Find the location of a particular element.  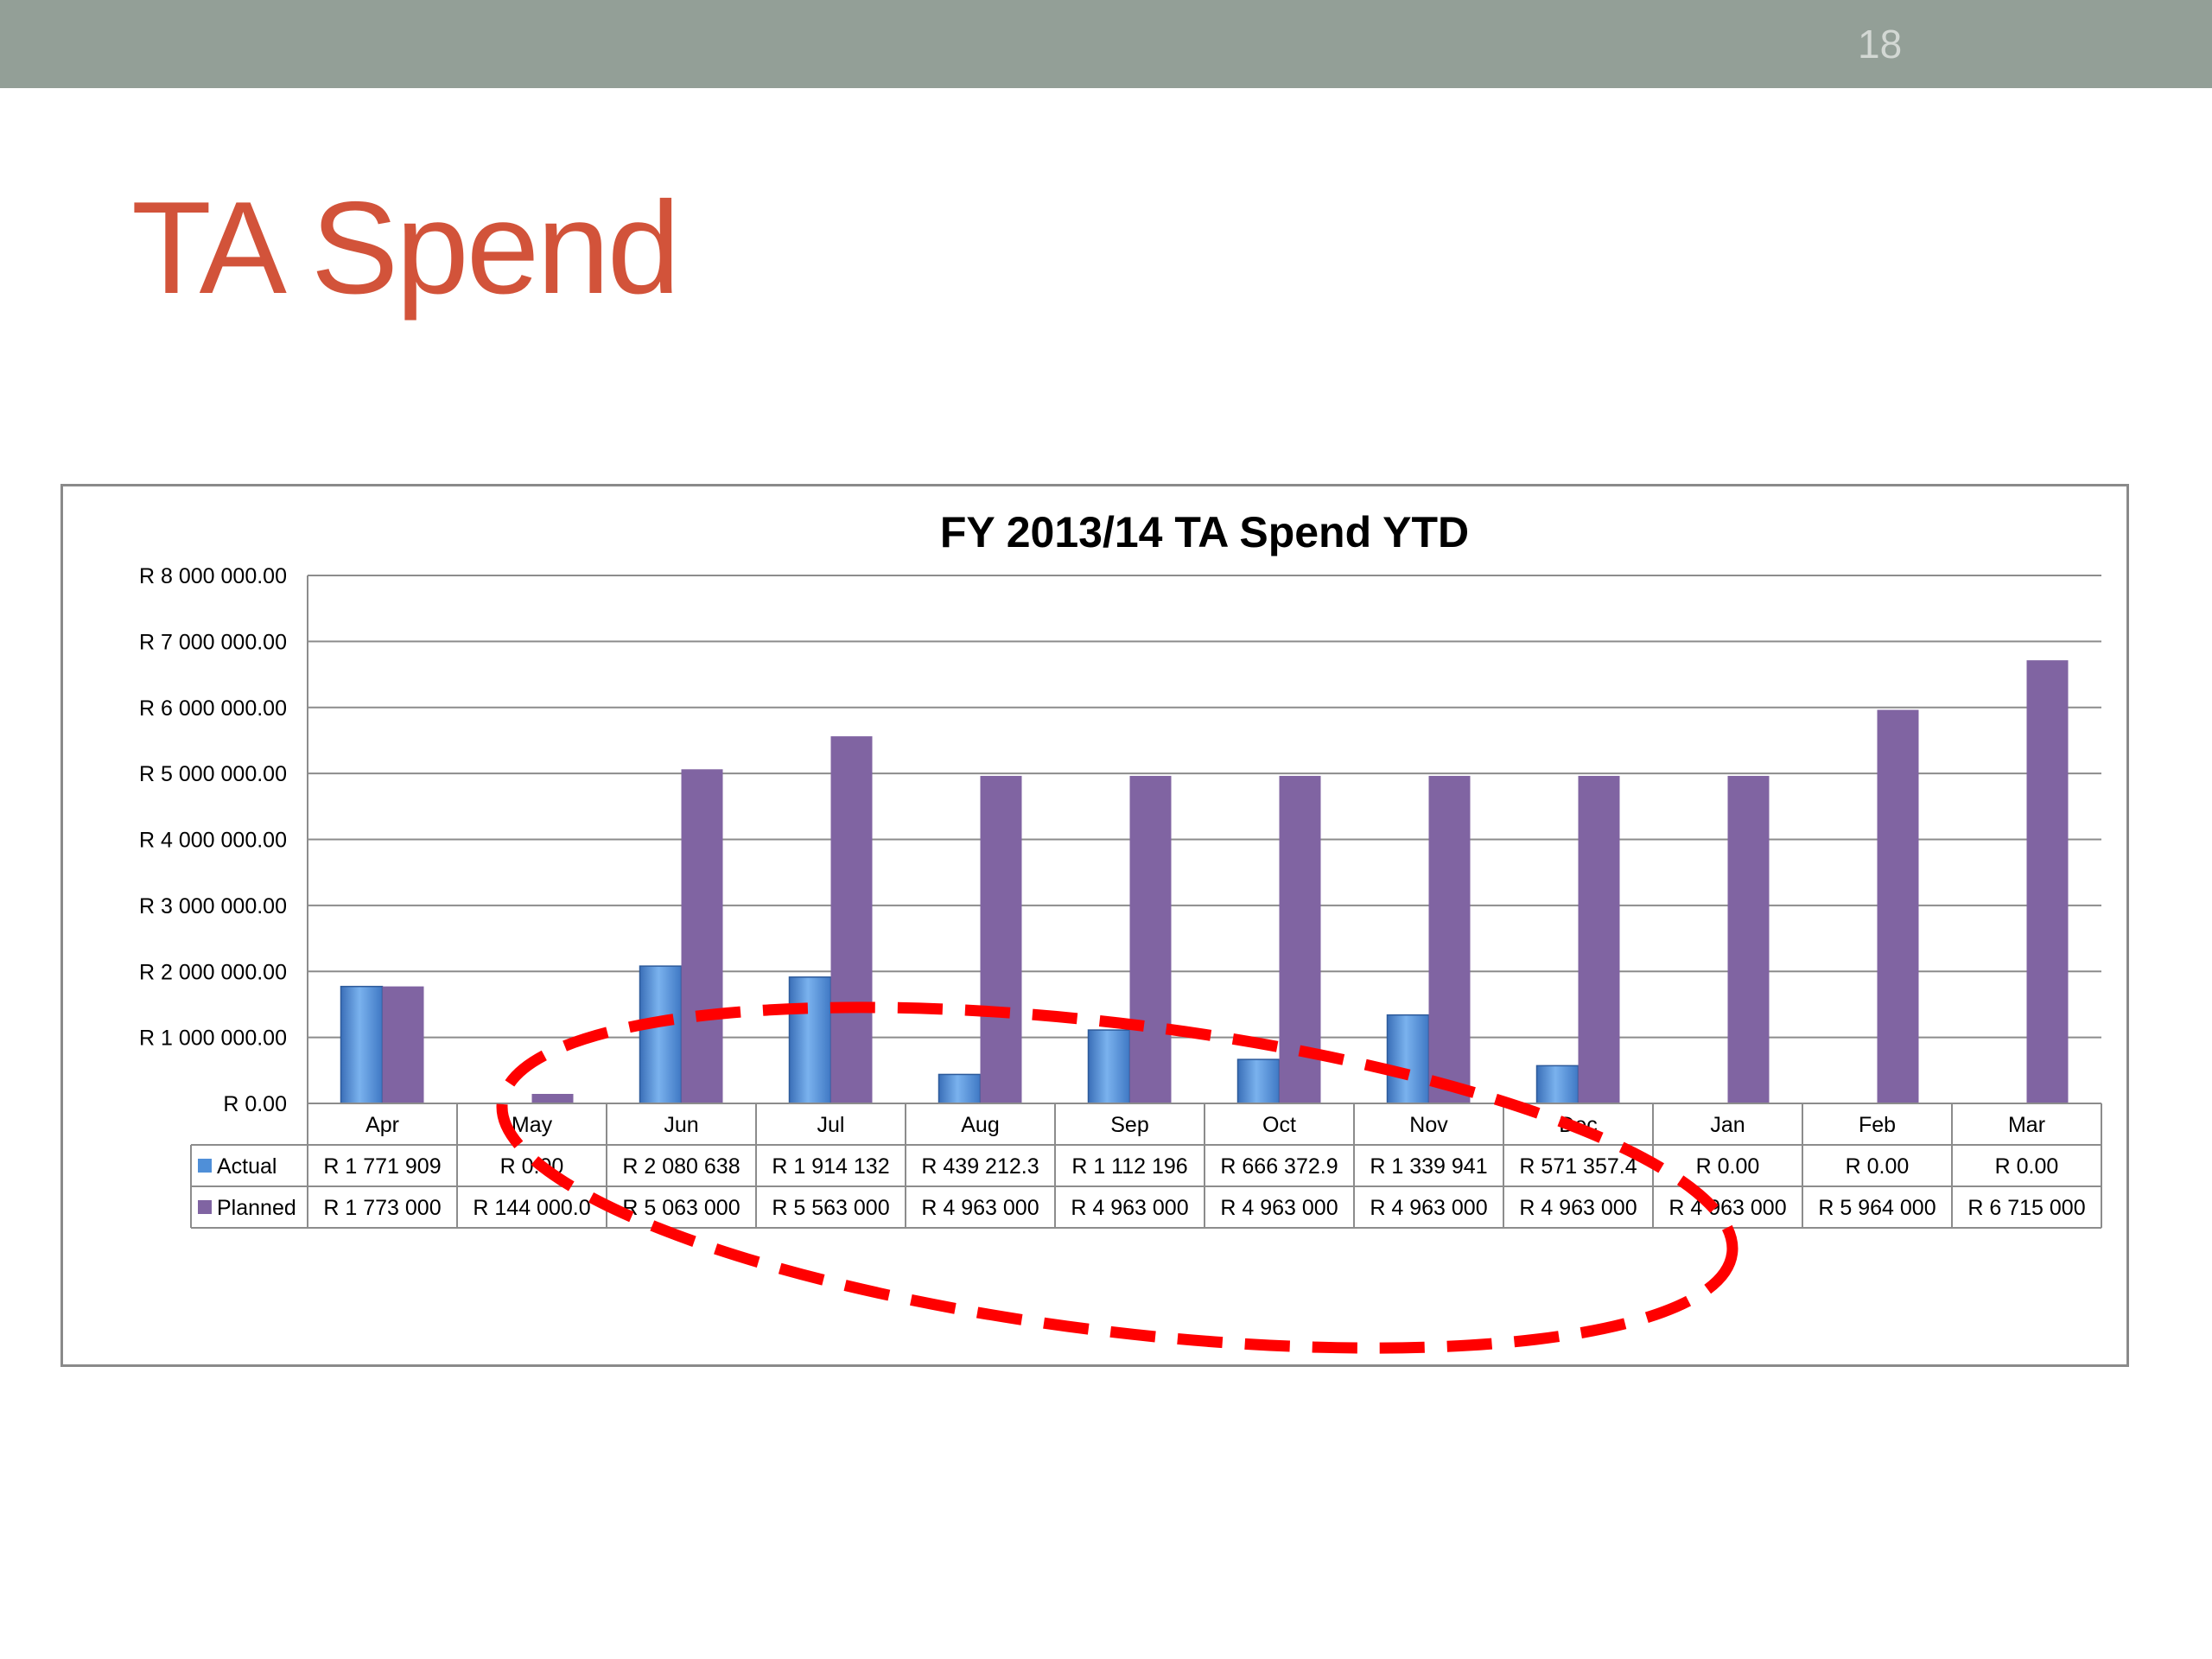

bar-planned-jan is located at coordinates (1748, 939).